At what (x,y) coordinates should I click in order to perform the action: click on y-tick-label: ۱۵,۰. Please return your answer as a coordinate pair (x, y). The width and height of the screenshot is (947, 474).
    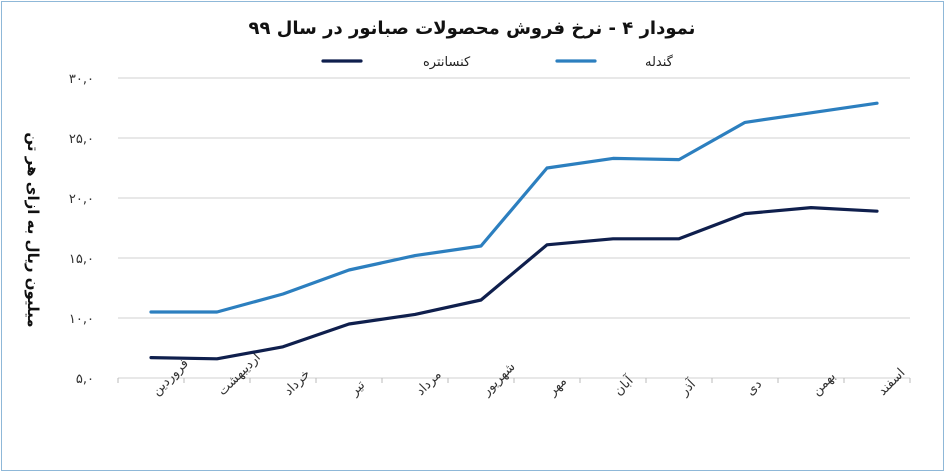
    Looking at the image, I should click on (81, 259).